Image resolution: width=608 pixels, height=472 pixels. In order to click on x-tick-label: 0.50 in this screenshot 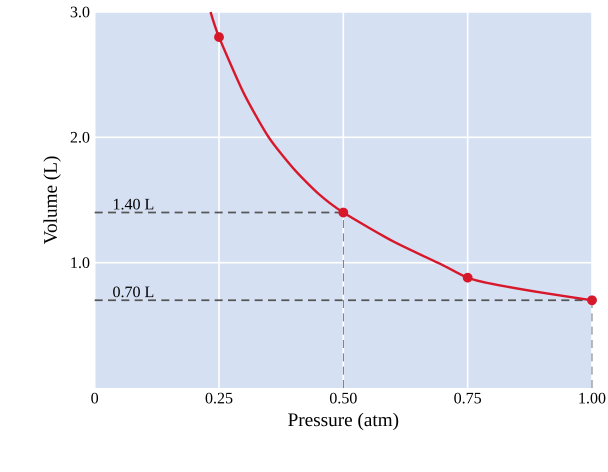, I will do `click(343, 398)`.